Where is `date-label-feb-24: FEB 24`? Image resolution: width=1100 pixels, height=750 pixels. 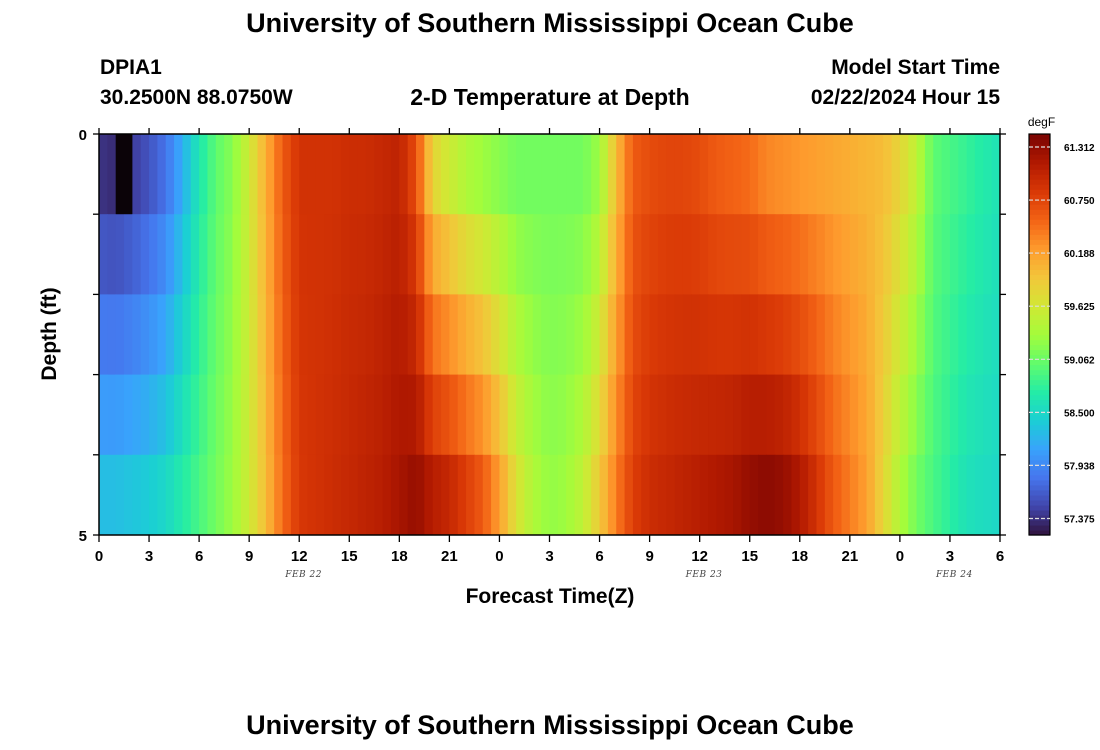
date-label-feb-24: FEB 24 is located at coordinates (954, 575).